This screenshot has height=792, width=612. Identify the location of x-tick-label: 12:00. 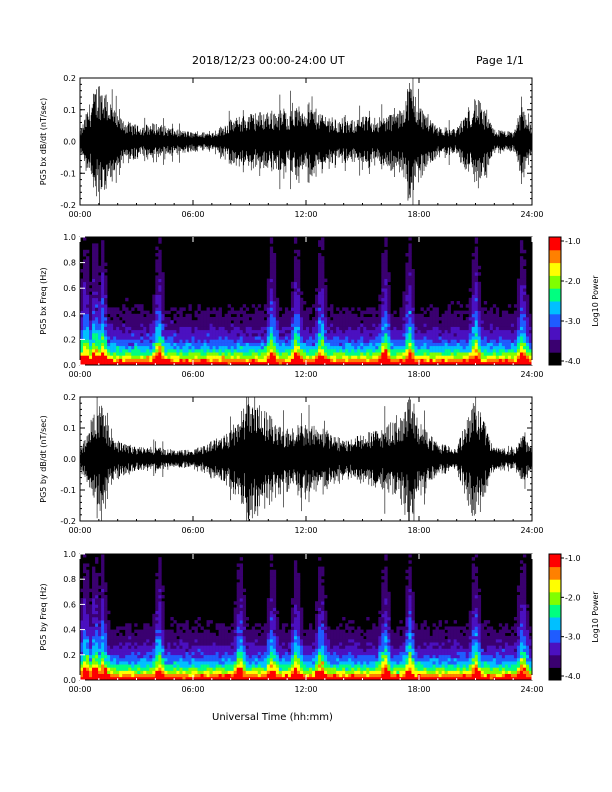
(305, 374).